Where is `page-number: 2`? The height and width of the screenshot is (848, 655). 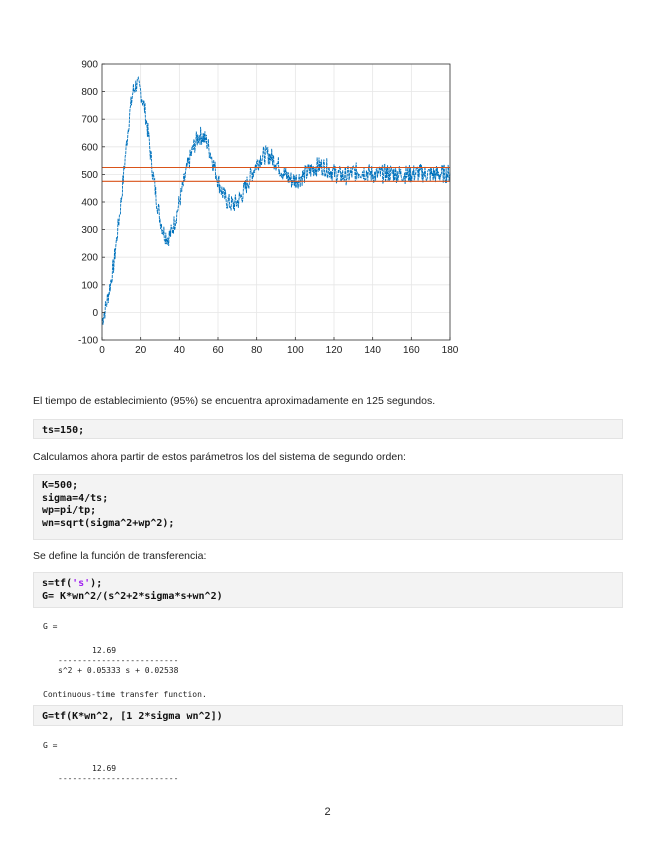 page-number: 2 is located at coordinates (327, 812).